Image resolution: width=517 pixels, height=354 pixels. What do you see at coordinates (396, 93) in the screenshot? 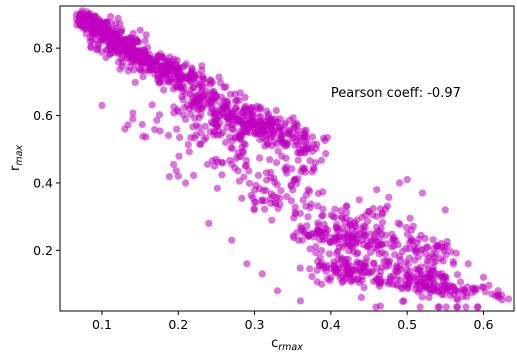
I see `pearson-annotation: Pearson coeff: -0.97` at bounding box center [396, 93].